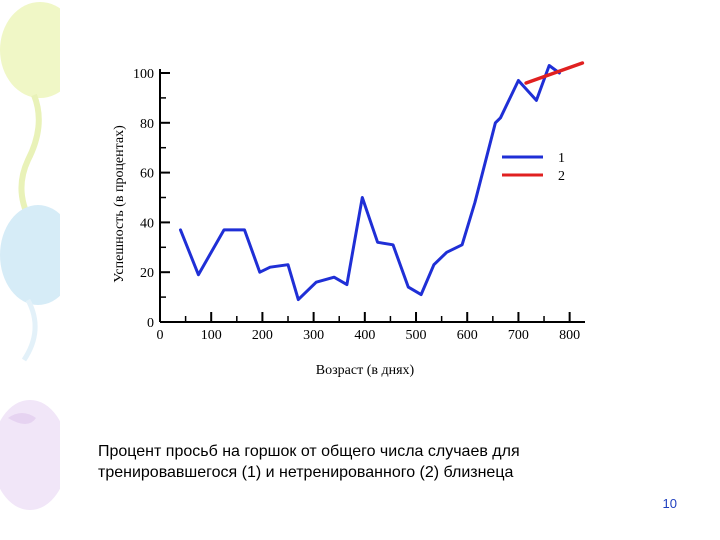 This screenshot has height=540, width=720. What do you see at coordinates (467, 335) in the screenshot?
I see `x-tick-label: 600` at bounding box center [467, 335].